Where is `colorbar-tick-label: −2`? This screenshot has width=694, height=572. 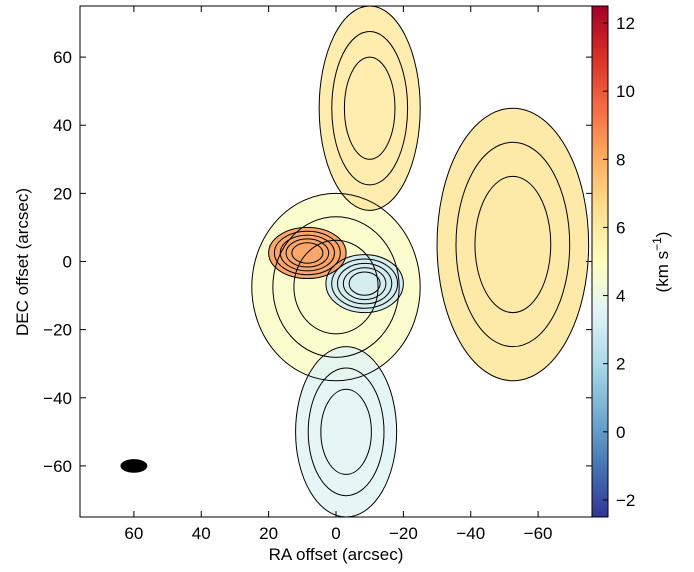 colorbar-tick-label: −2 is located at coordinates (625, 500).